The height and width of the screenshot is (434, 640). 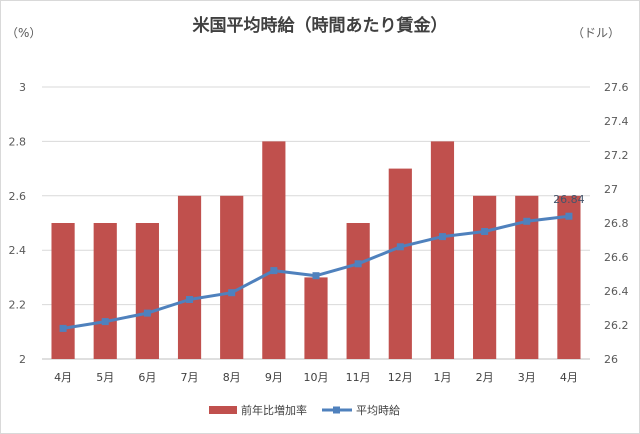 I want to click on legend: 前年比増加率 平均時給, so click(x=304, y=410).